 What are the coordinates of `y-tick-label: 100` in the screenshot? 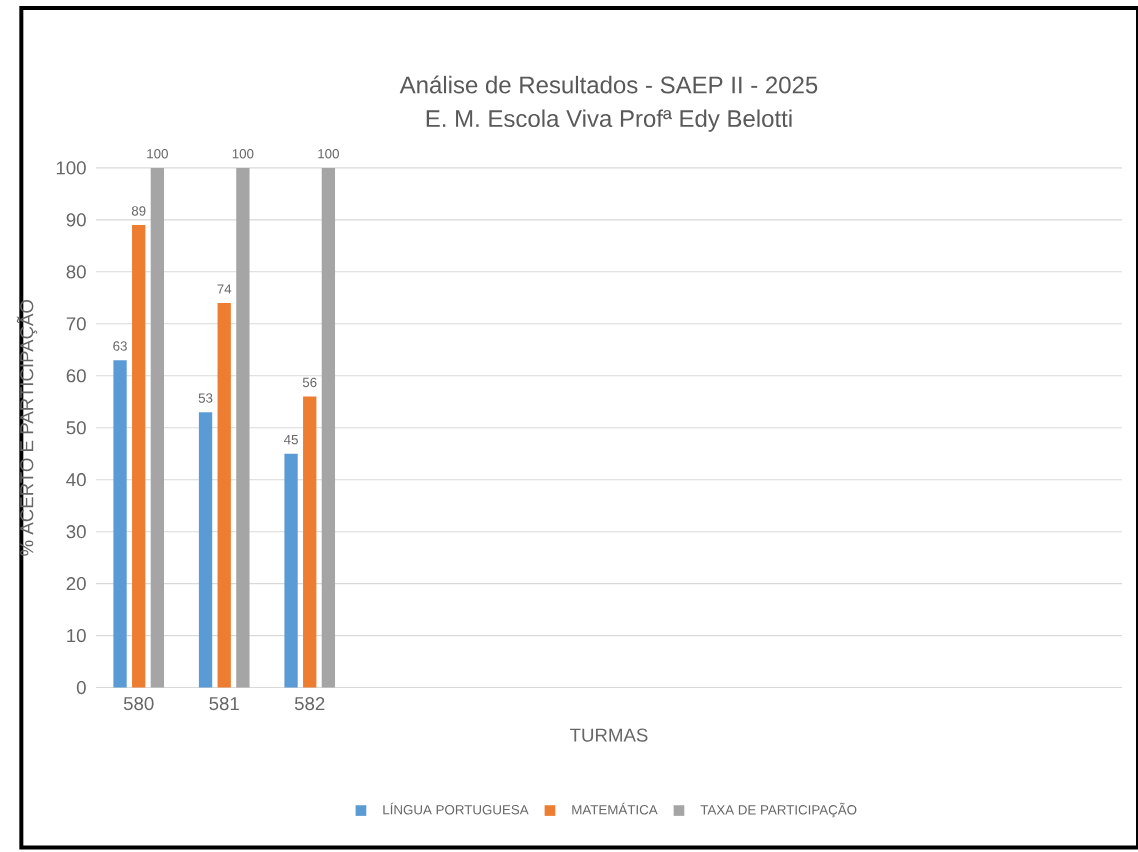 It's located at (71, 167).